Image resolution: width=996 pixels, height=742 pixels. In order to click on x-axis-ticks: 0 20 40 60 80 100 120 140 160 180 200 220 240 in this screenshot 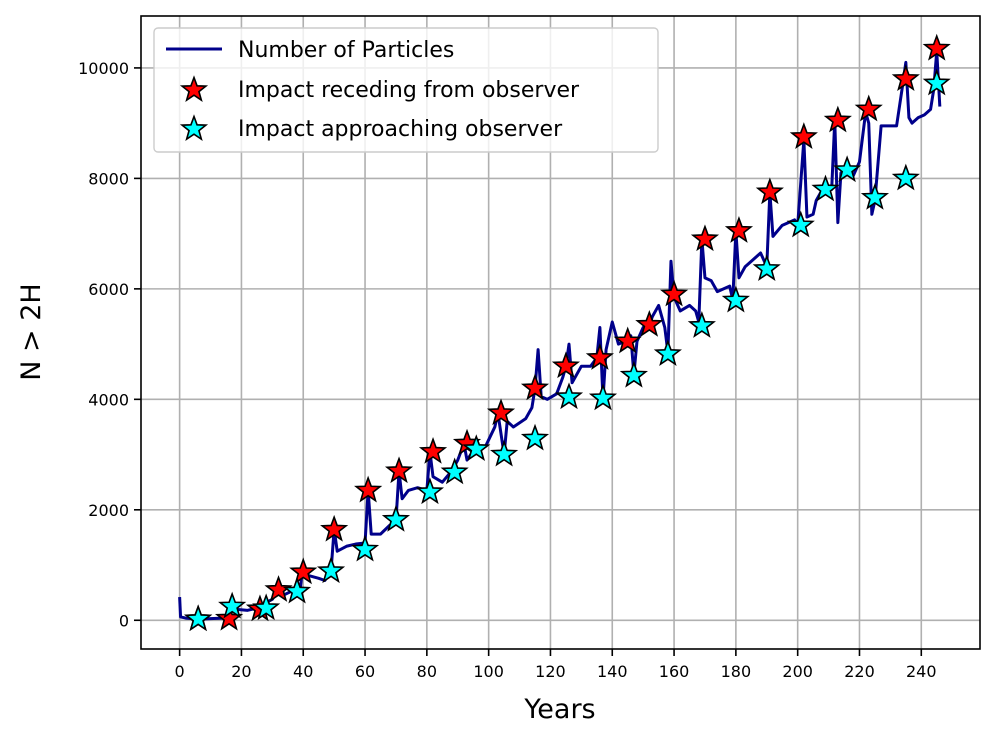, I will do `click(556, 665)`.